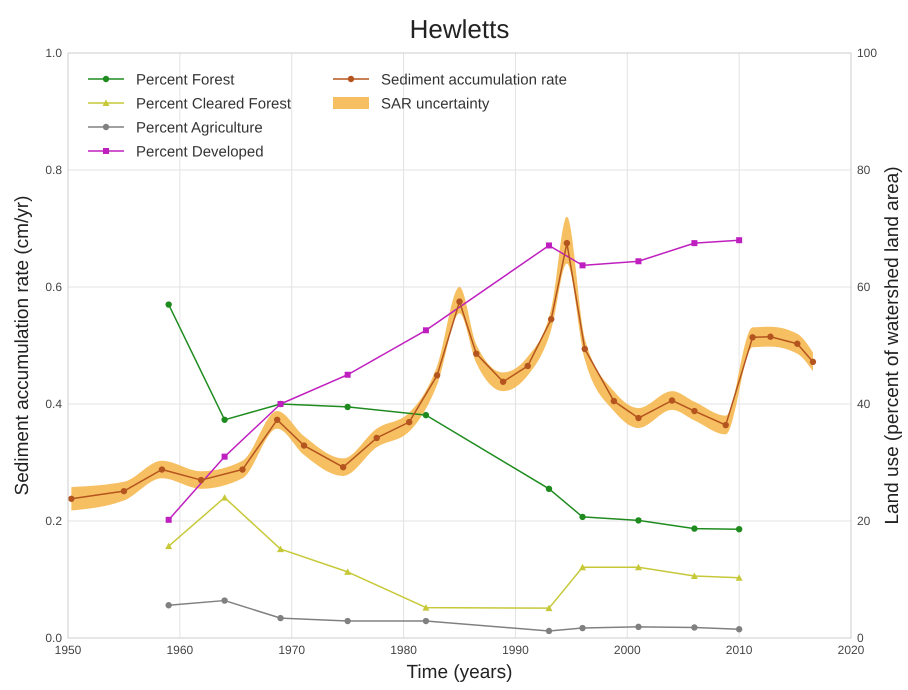  Describe the element at coordinates (627, 650) in the screenshot. I see `x-tick-label: 2000` at that location.